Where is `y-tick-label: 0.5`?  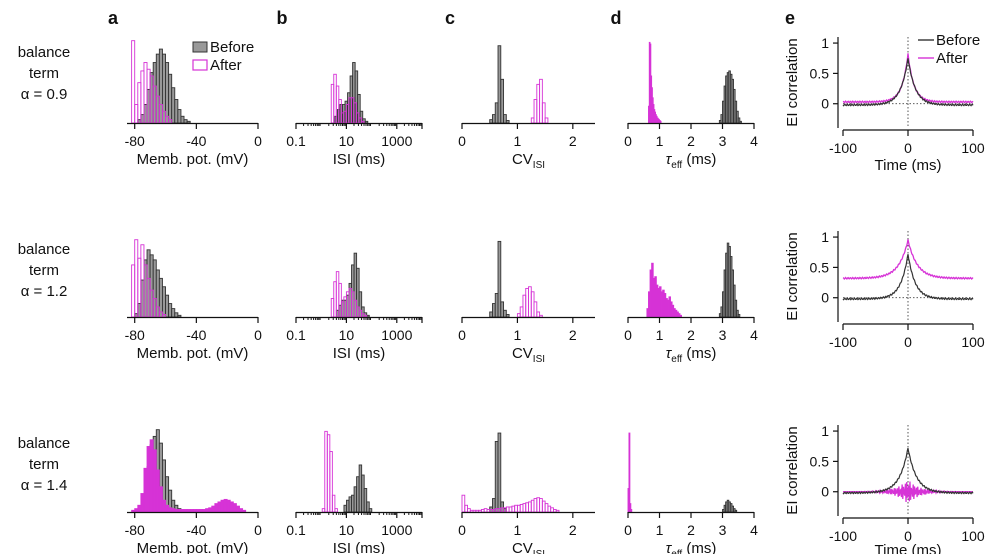 y-tick-label: 0.5 is located at coordinates (820, 461).